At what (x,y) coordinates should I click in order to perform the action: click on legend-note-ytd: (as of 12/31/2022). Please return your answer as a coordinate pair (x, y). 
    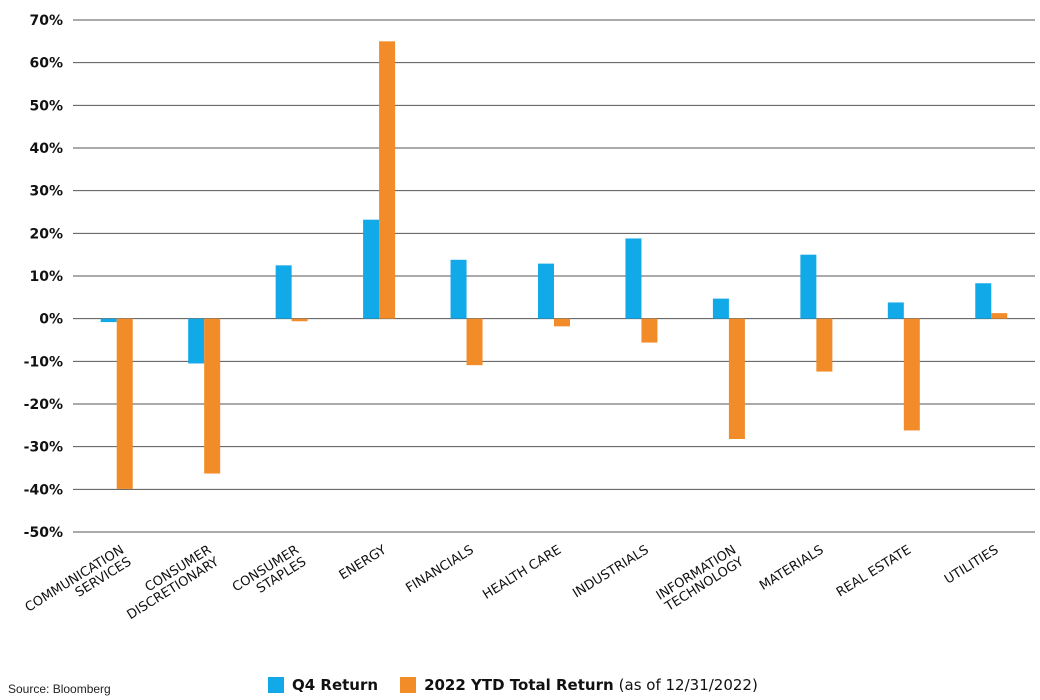
    Looking at the image, I should click on (688, 685).